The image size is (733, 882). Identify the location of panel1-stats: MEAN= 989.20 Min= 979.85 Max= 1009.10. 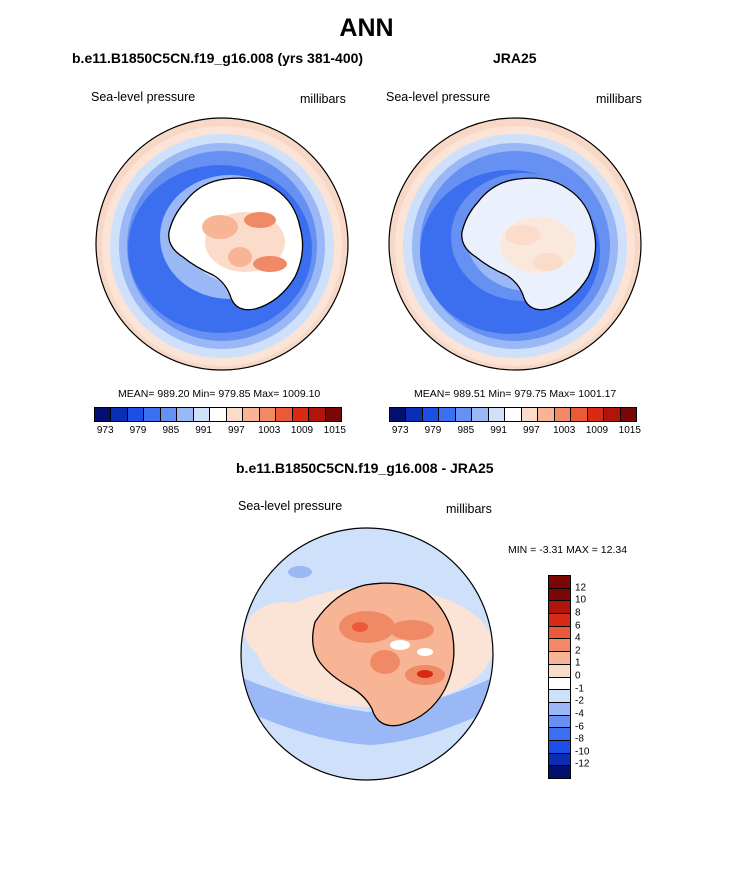
(219, 394).